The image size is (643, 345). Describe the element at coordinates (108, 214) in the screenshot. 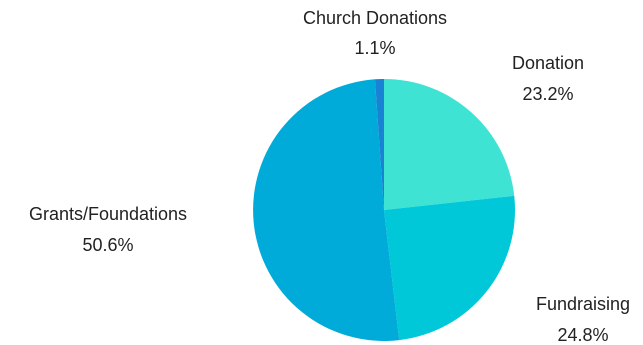

I see `label-grants-name: Grants/Foundations` at that location.